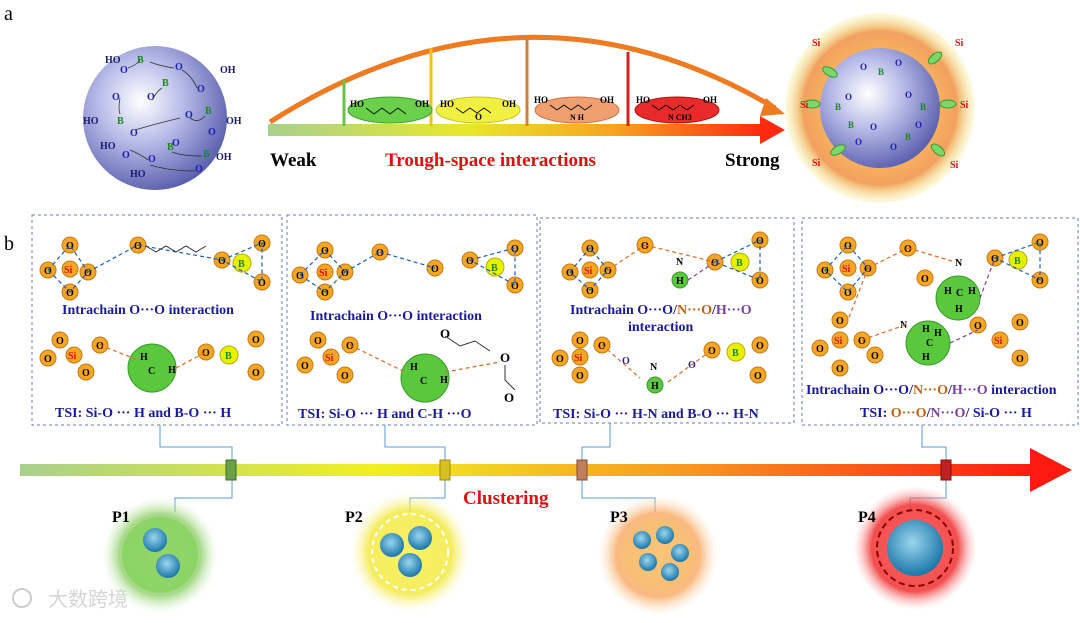 This screenshot has height=623, width=1080. I want to click on interaction-arc, so click(526, 79).